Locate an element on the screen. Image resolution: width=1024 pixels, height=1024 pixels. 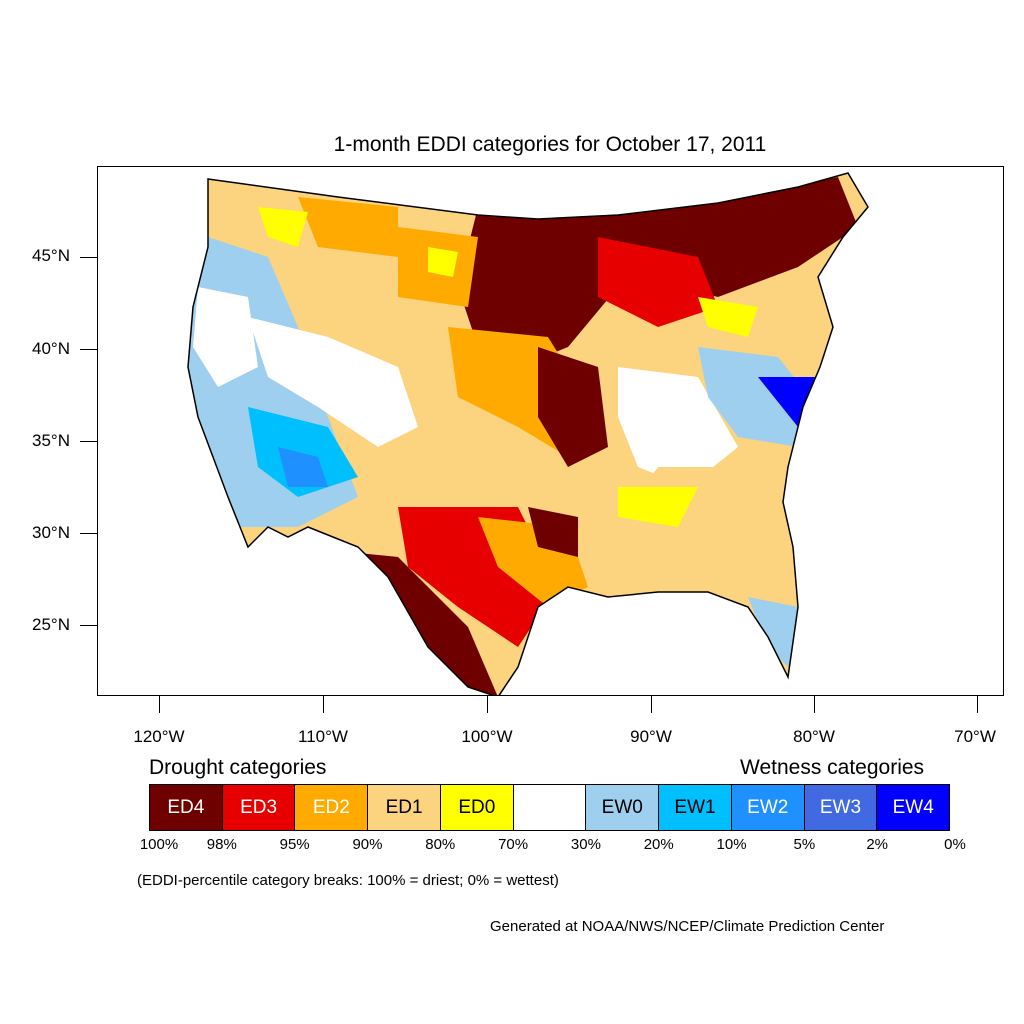
category-legend: ED4 ED3 ED2 ED1 ED0 EW0 EW1 EW2 EW3 EW4 is located at coordinates (549, 807).